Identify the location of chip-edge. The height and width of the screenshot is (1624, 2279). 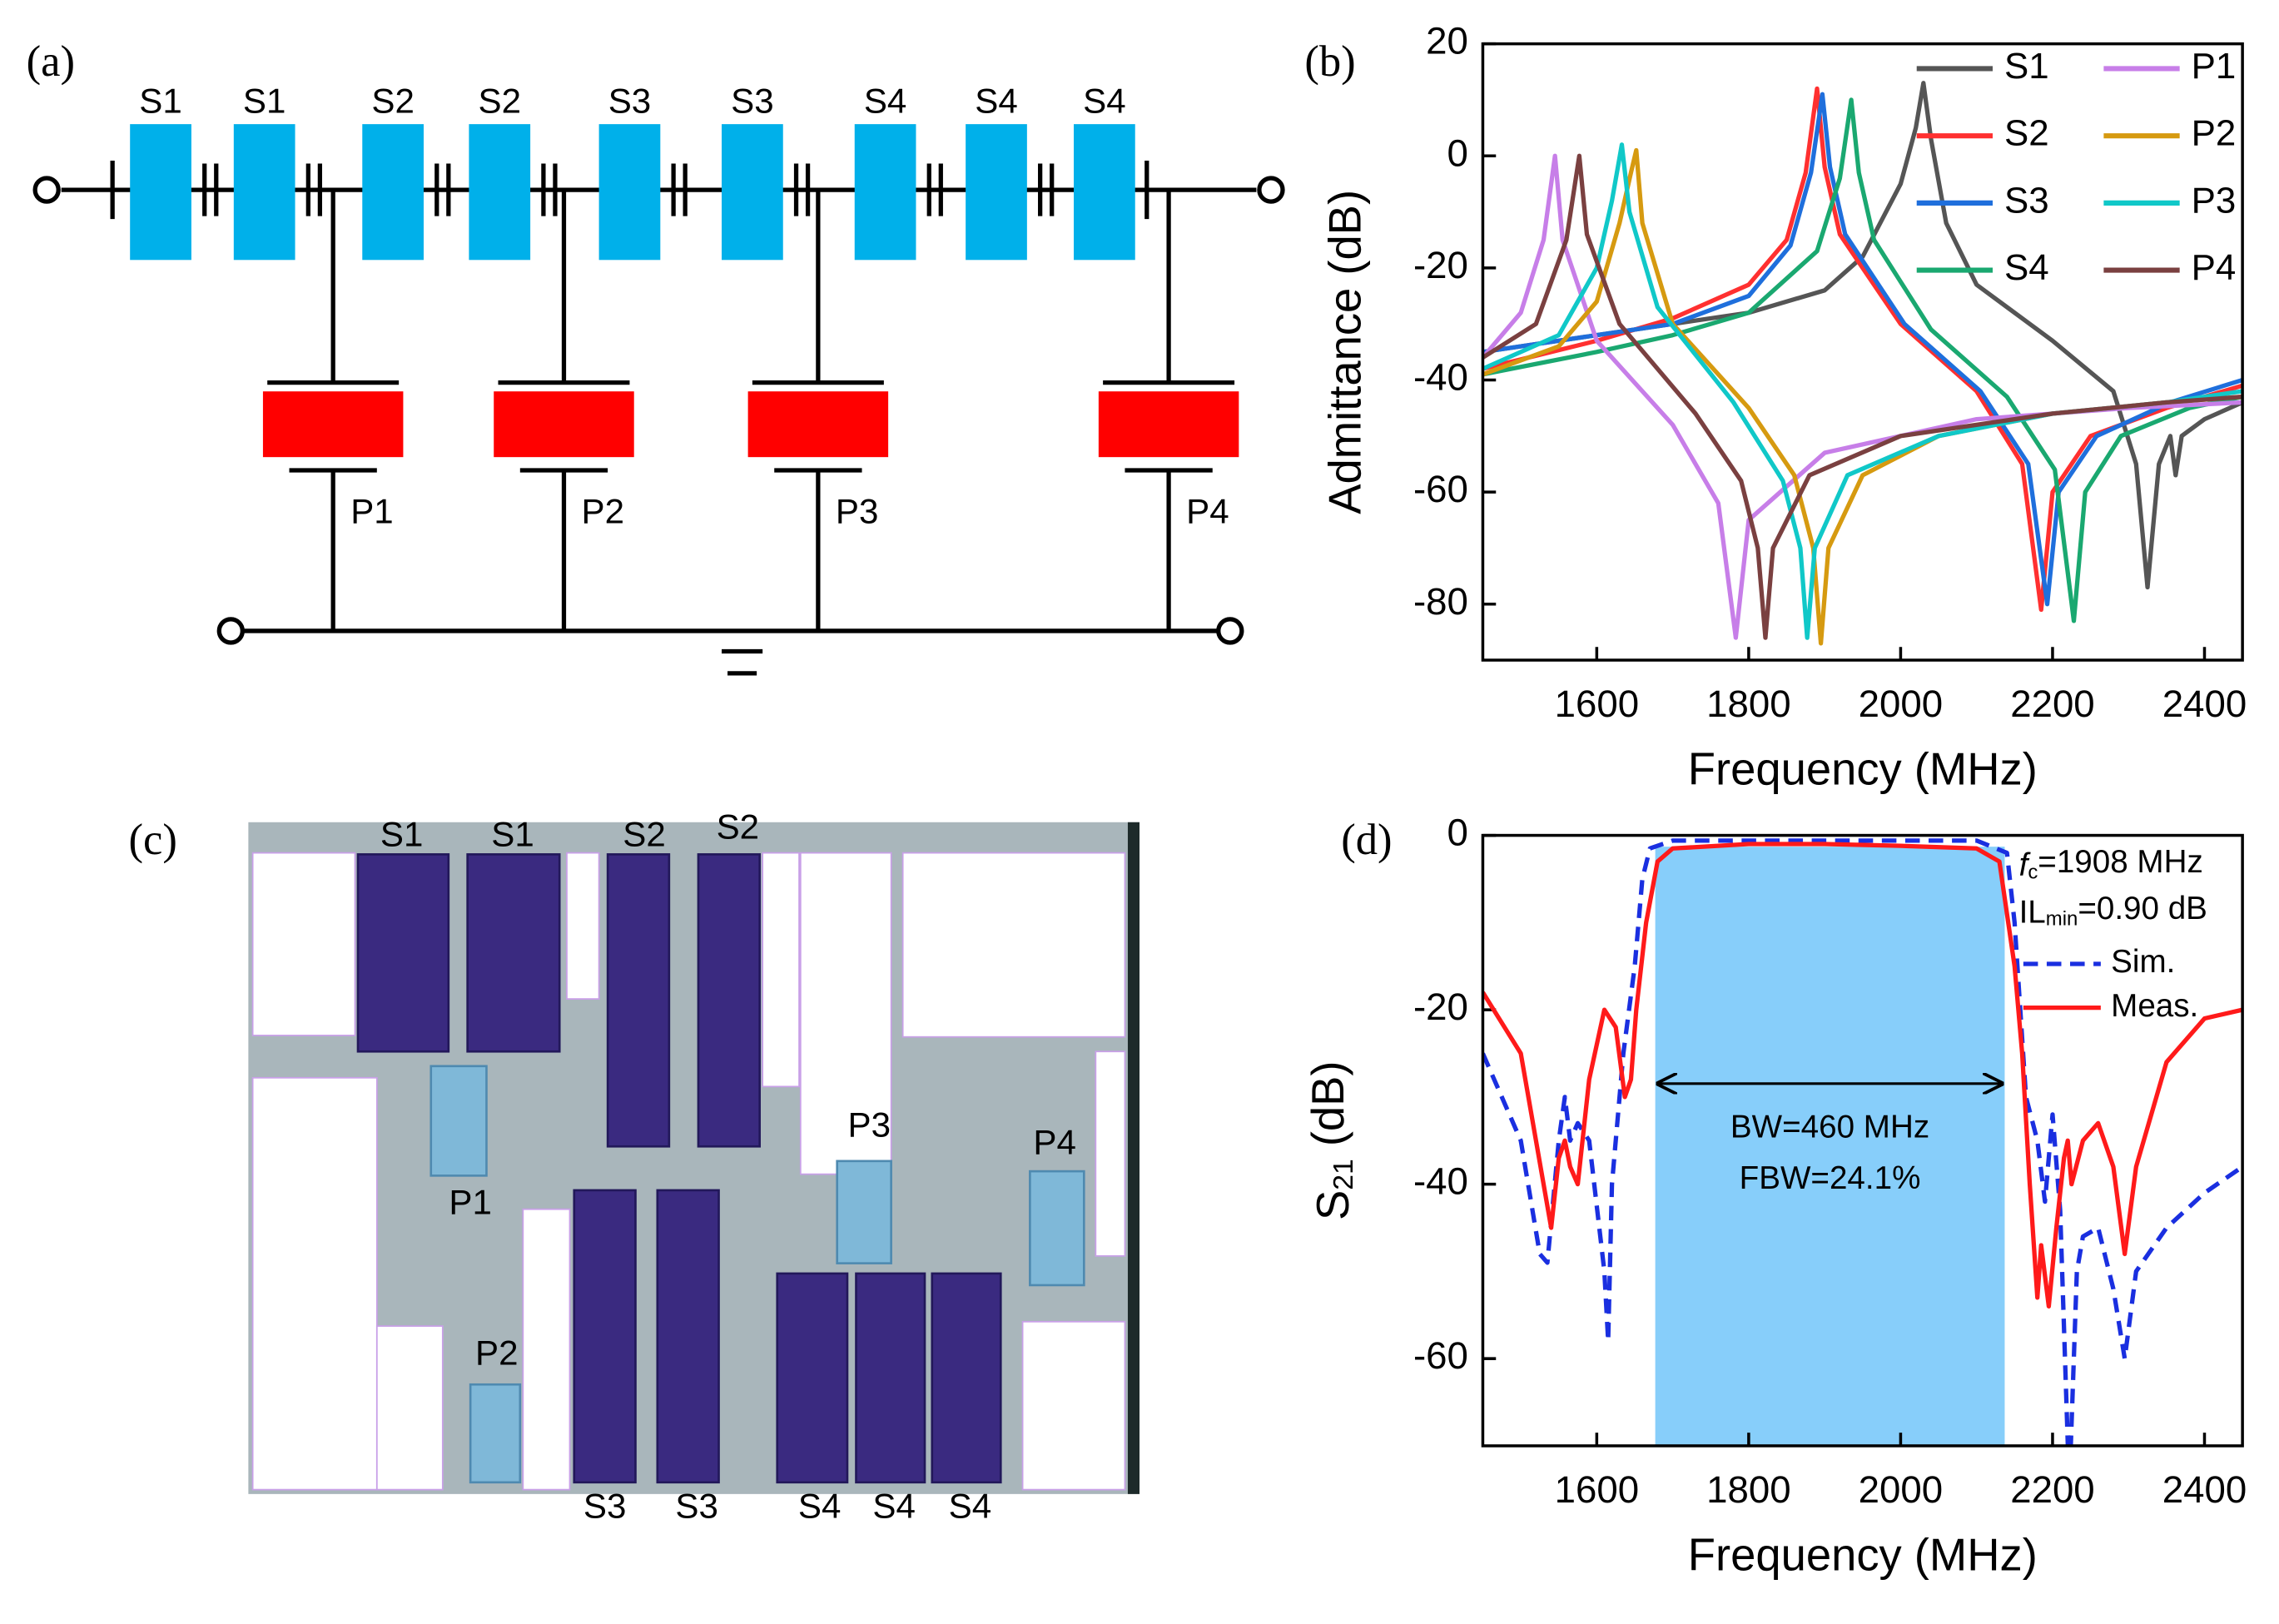
(1133, 1158).